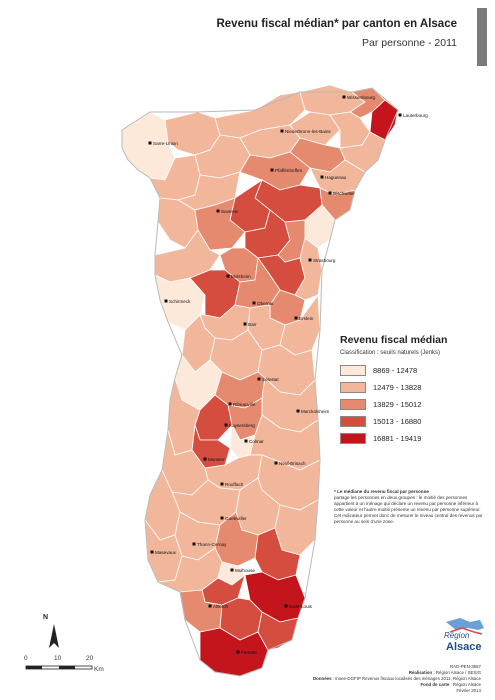 This screenshot has height=700, width=495. What do you see at coordinates (322, 678) in the screenshot?
I see `credits-donnees-key: Données` at bounding box center [322, 678].